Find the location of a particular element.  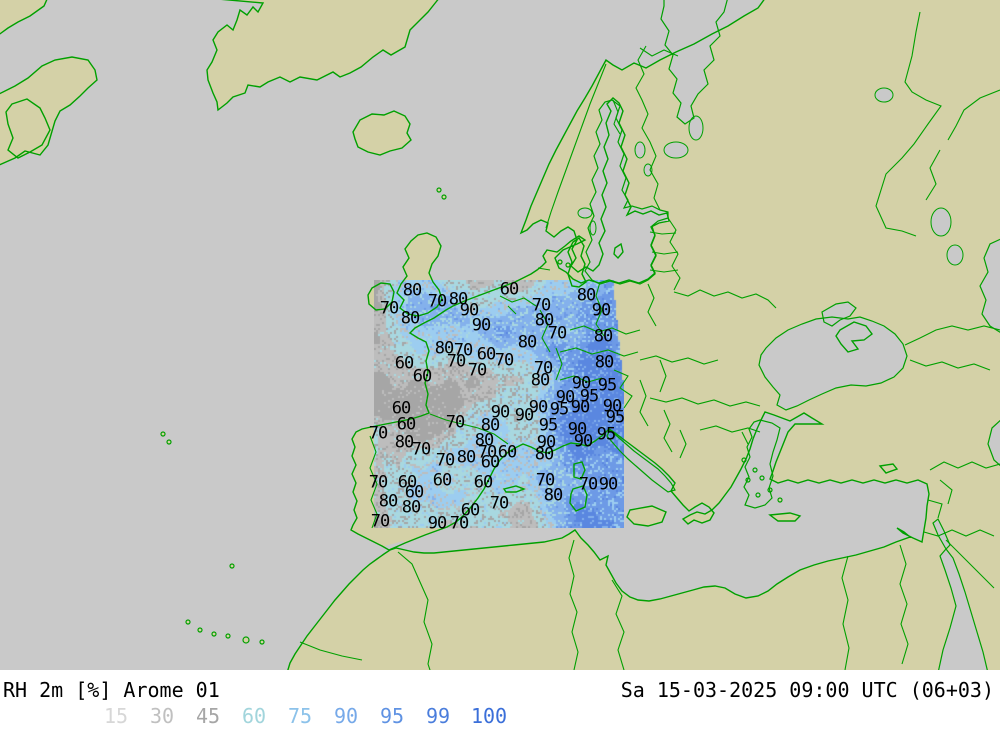

legend-value: 100 is located at coordinates (489, 716).